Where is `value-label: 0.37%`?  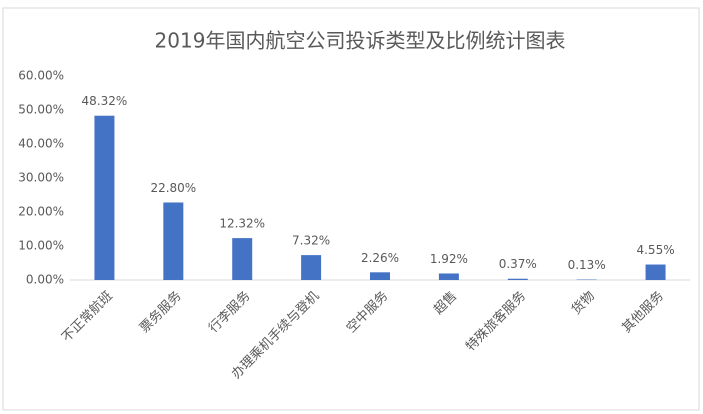
value-label: 0.37% is located at coordinates (518, 264).